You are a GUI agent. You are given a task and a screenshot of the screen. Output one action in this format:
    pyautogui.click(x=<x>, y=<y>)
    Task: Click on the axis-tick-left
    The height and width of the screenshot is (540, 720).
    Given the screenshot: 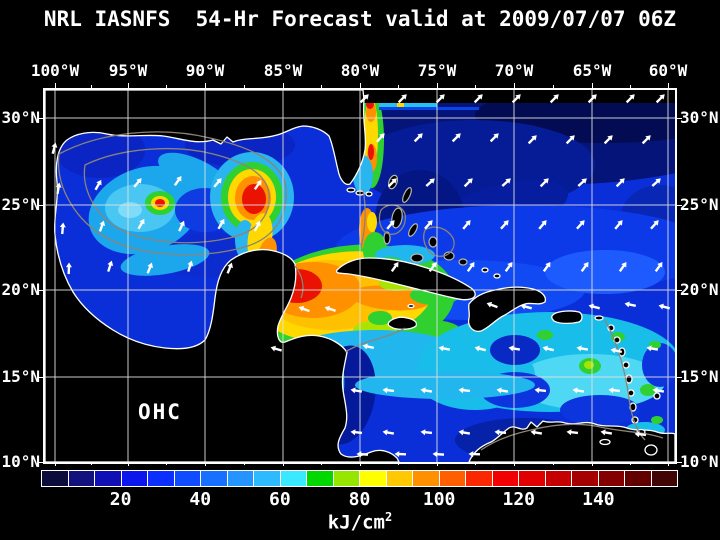 What is the action you would take?
    pyautogui.click(x=40, y=290)
    